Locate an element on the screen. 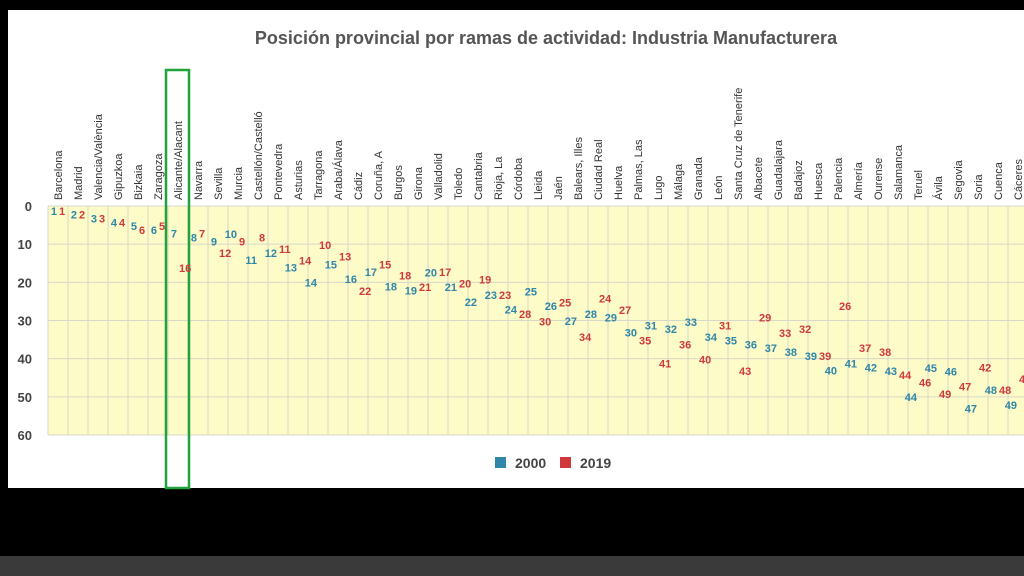  data-label-2000: 3 is located at coordinates (94, 219).